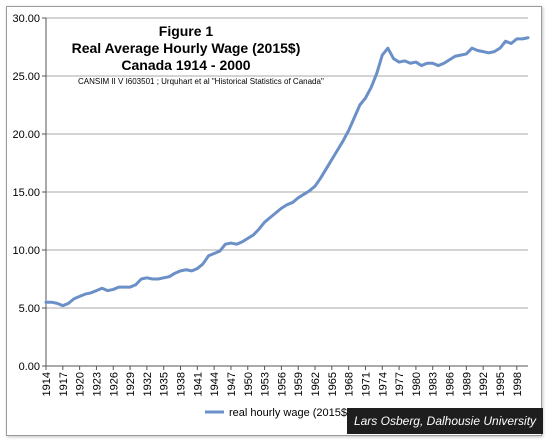 Image resolution: width=550 pixels, height=442 pixels. I want to click on x-tick-label: 1938, so click(182, 384).